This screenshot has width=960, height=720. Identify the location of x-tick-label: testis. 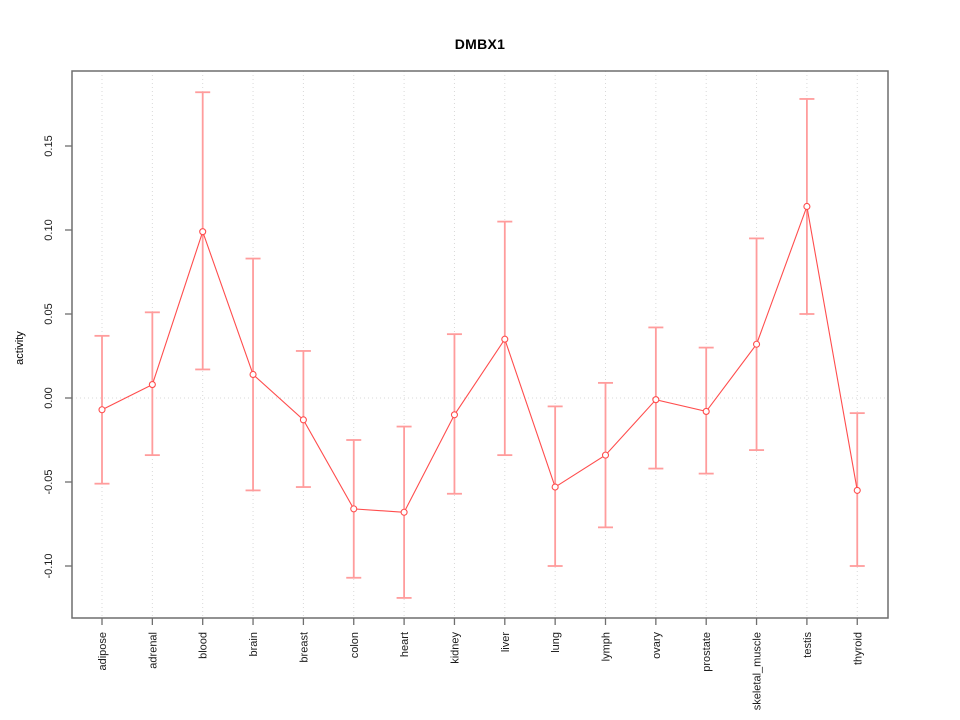
(808, 645).